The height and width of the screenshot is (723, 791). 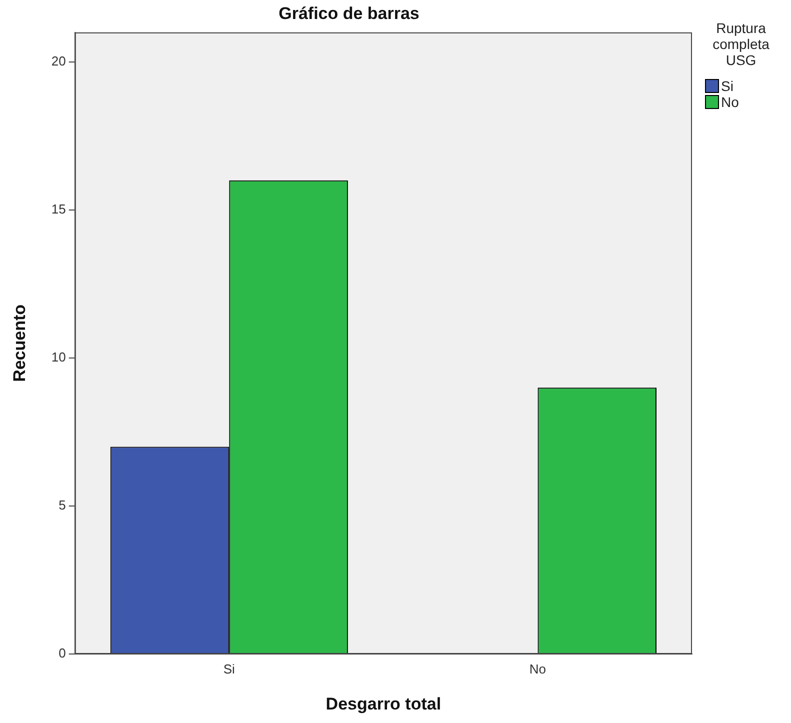 I want to click on legend-title: Ruptura completa USG, so click(x=741, y=44).